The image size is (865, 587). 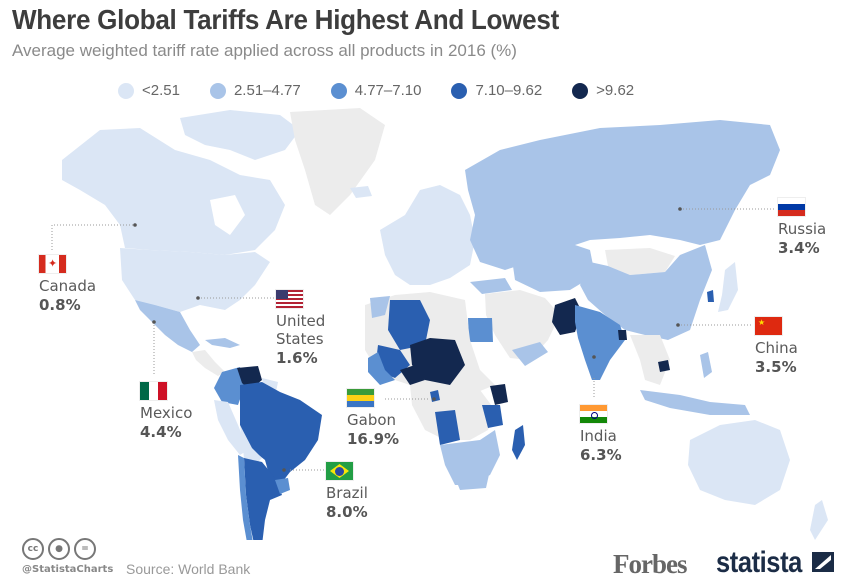 What do you see at coordinates (434, 399) in the screenshot?
I see `dot-gabon` at bounding box center [434, 399].